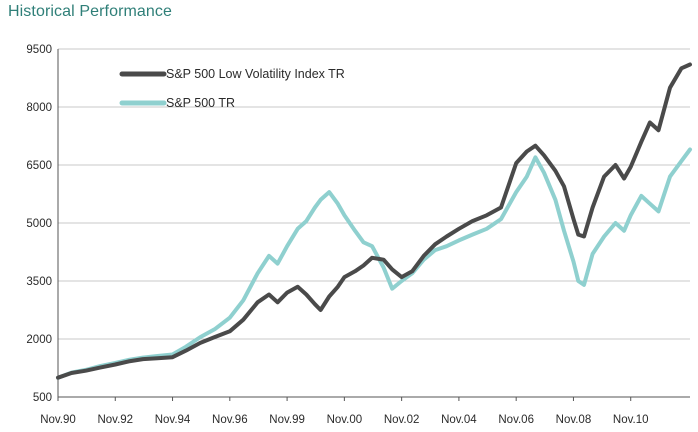  I want to click on x-tick-label: Nov.94, so click(173, 420).